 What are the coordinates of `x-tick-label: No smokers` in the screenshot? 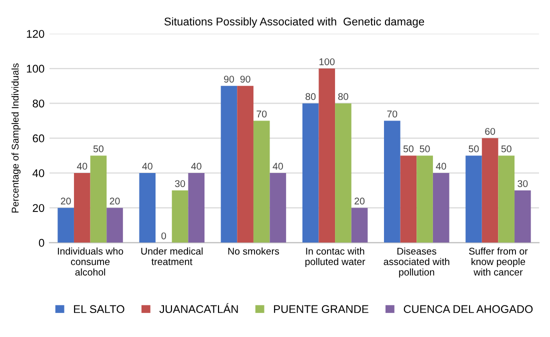 It's located at (254, 251).